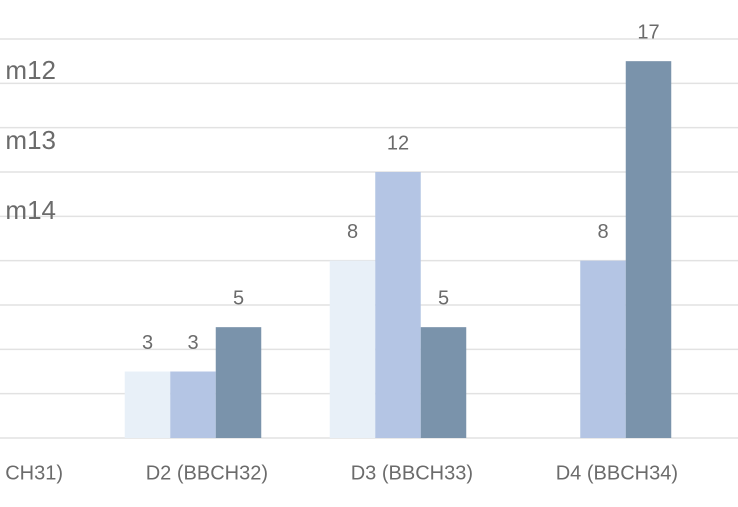 Image resolution: width=738 pixels, height=507 pixels. I want to click on legend-label: m12, so click(30, 70).